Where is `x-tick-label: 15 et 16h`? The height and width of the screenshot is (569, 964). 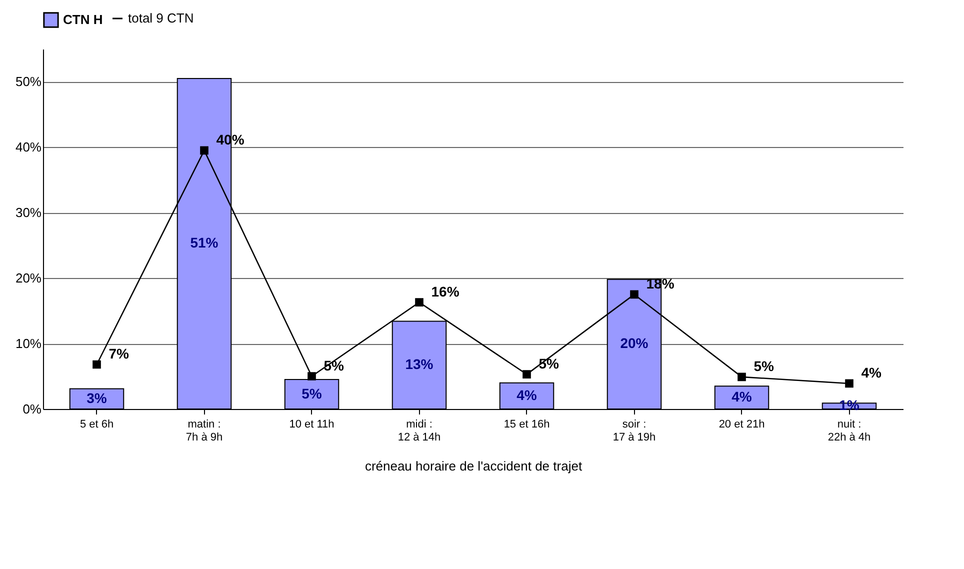
x-tick-label: 15 et 16h is located at coordinates (527, 424).